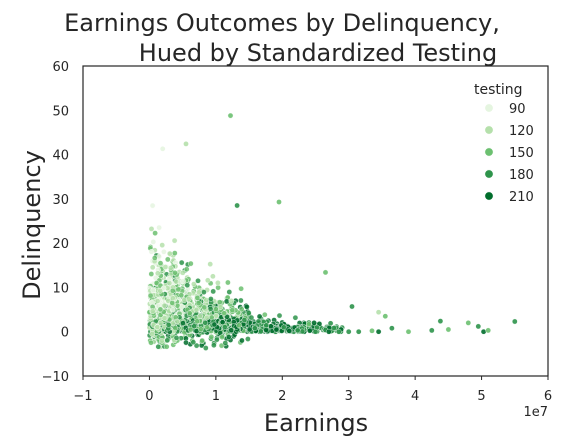 Image resolution: width=562 pixels, height=448 pixels. Describe the element at coordinates (498, 90) in the screenshot. I see `legend-title: testing` at that location.